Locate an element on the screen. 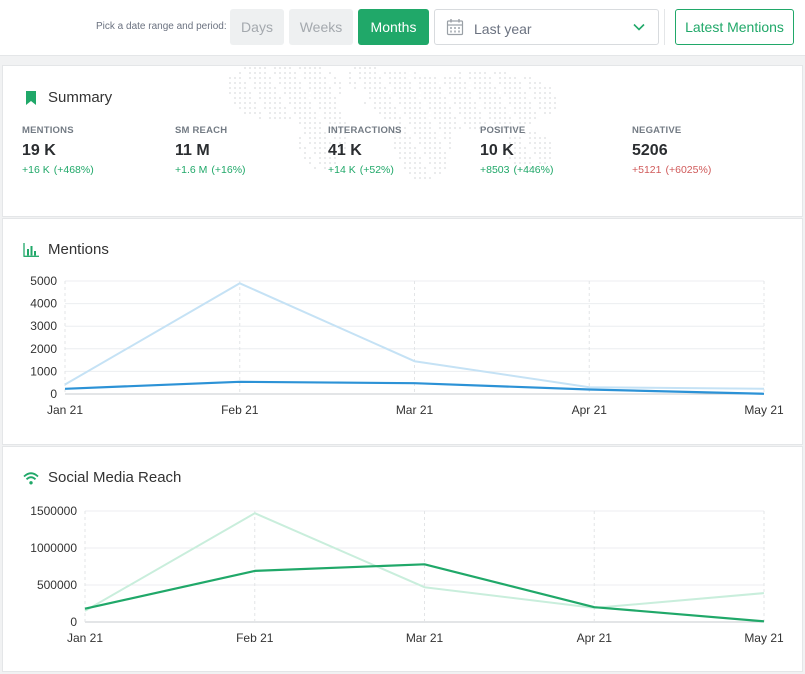 Image resolution: width=805 pixels, height=674 pixels. y-tick-label: 5000 is located at coordinates (43, 281).